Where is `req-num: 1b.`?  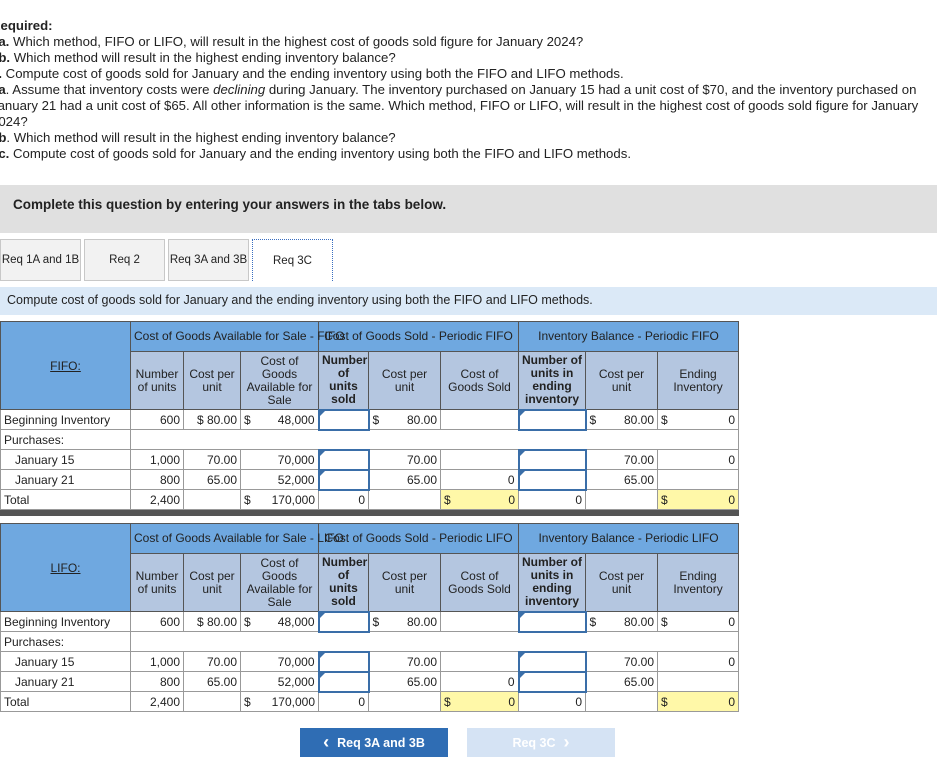
req-num: 1b. is located at coordinates (5, 57).